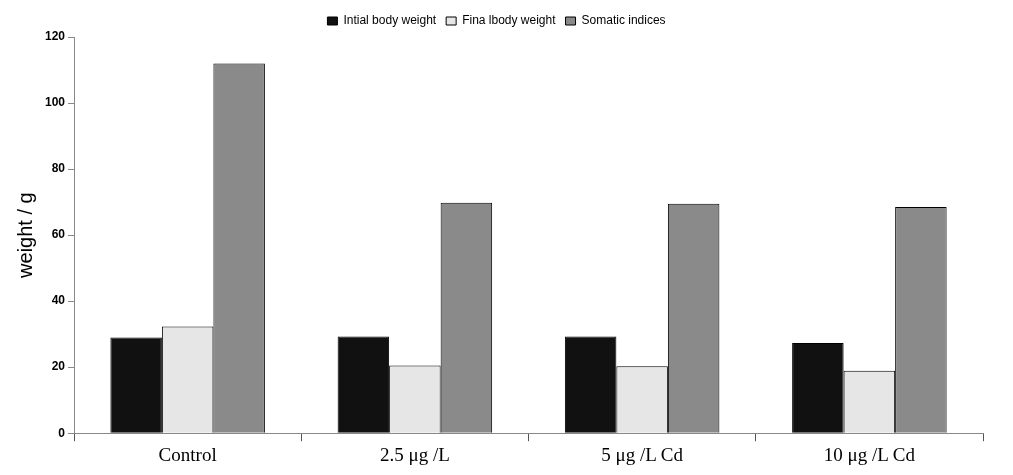 Image resolution: width=1013 pixels, height=475 pixels. I want to click on y-axis-title: weight / g, so click(24, 235).